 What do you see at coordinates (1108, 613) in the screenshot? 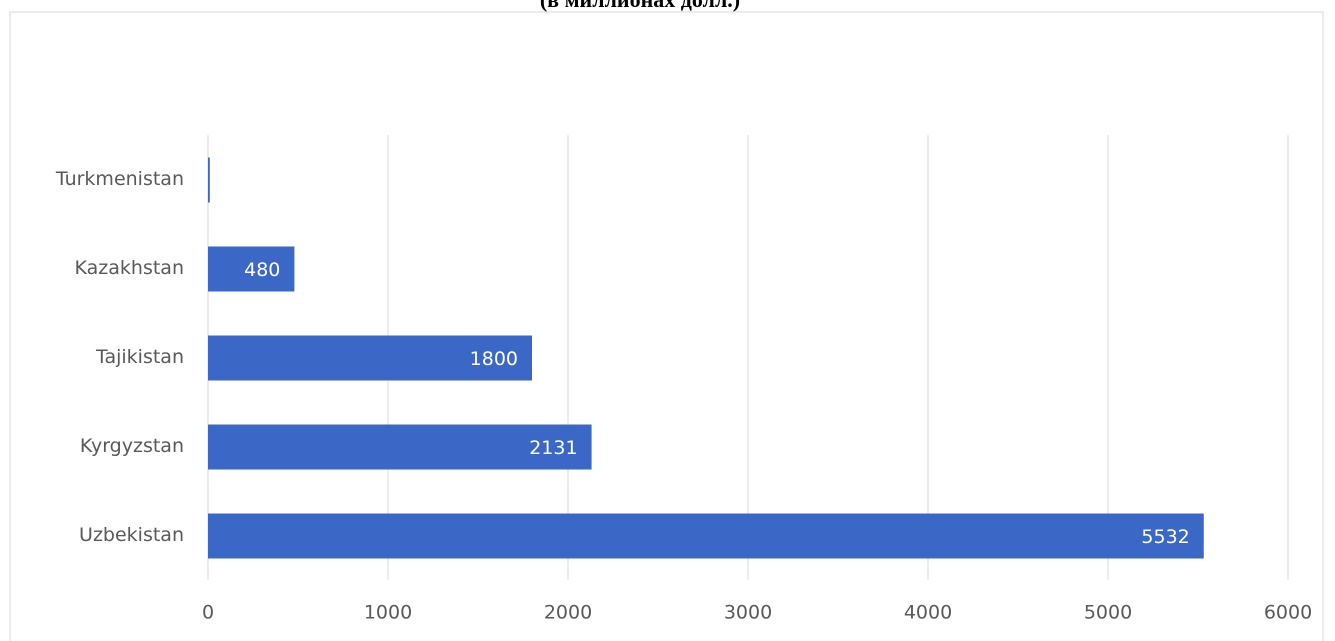
I see `x-tick-label: 5000` at bounding box center [1108, 613].